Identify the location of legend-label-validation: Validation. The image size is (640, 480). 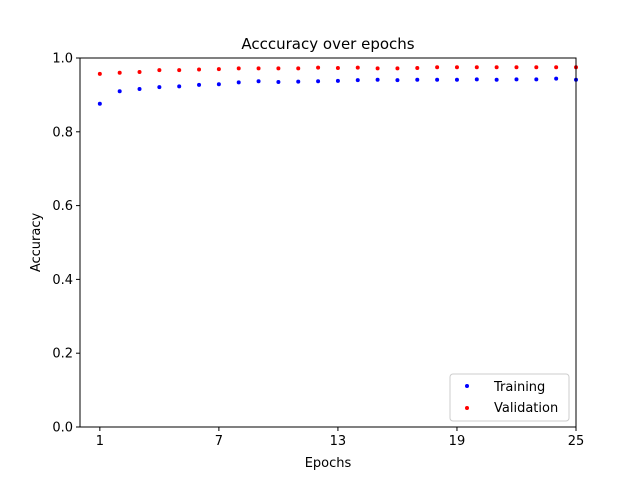
(526, 408).